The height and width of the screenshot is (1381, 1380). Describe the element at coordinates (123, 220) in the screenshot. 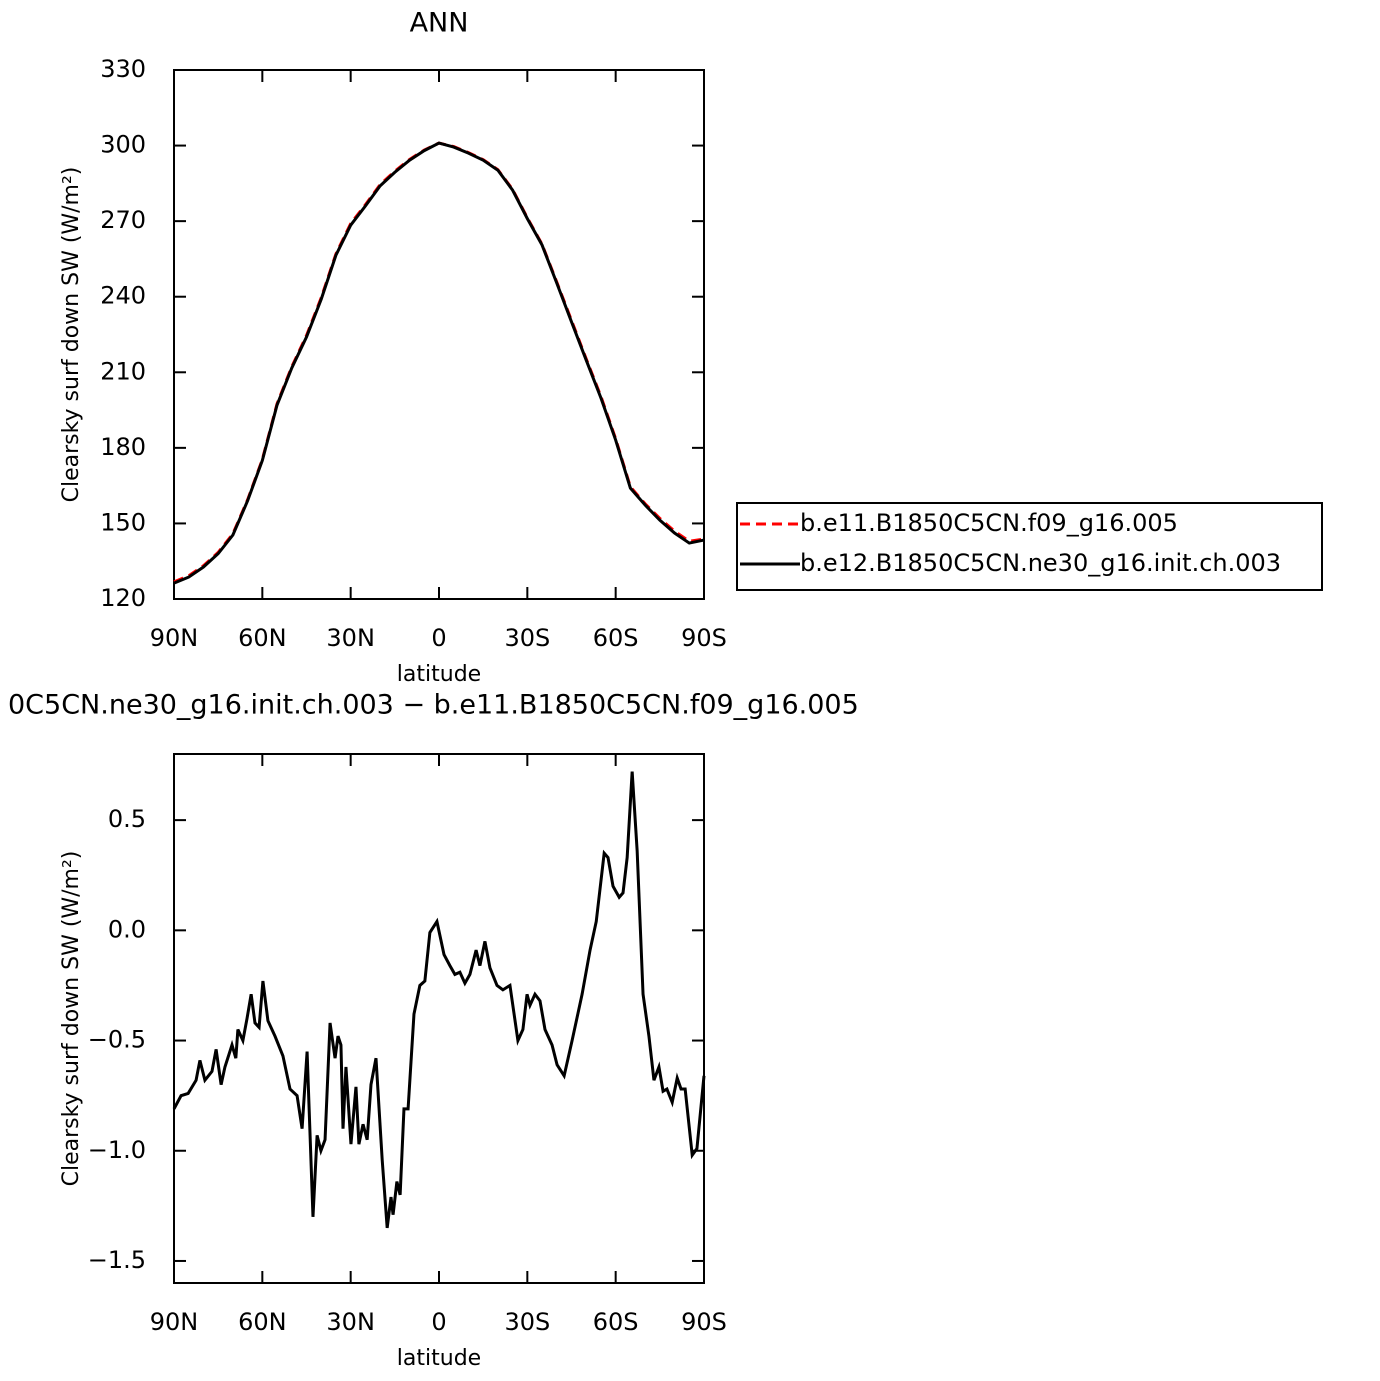

I see `y-tick-label: 270` at that location.